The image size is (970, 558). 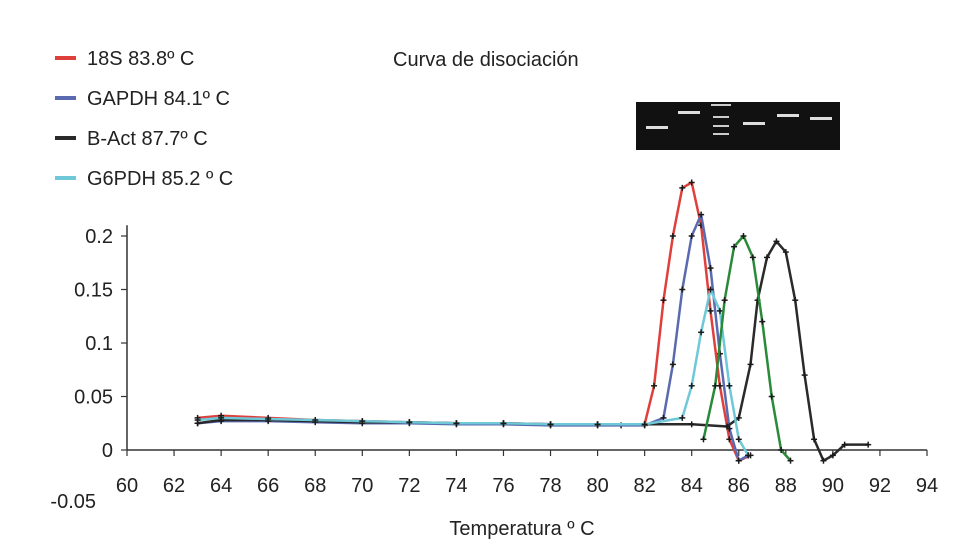 What do you see at coordinates (315, 486) in the screenshot?
I see `x-tick-label: 68` at bounding box center [315, 486].